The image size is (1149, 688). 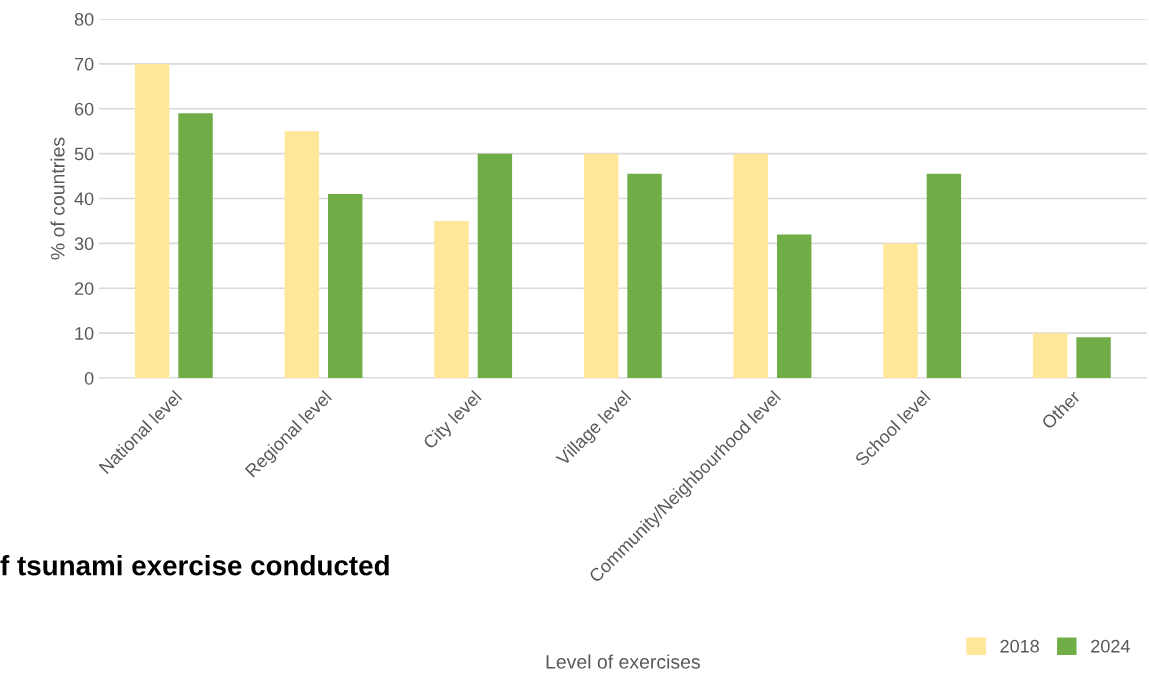 I want to click on y-tick-label: 20, so click(x=84, y=288).